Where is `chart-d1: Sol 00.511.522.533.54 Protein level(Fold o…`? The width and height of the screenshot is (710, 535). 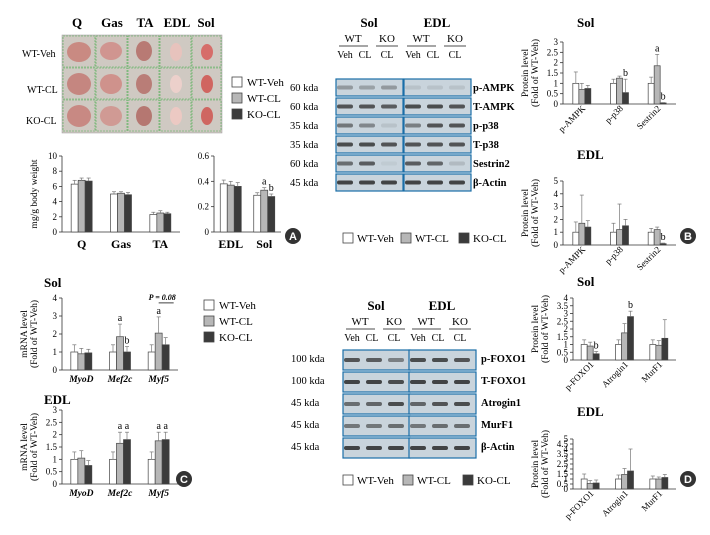 chart-d1: Sol 00.511.522.533.54 Protein level(Fold o… is located at coordinates (603, 333).